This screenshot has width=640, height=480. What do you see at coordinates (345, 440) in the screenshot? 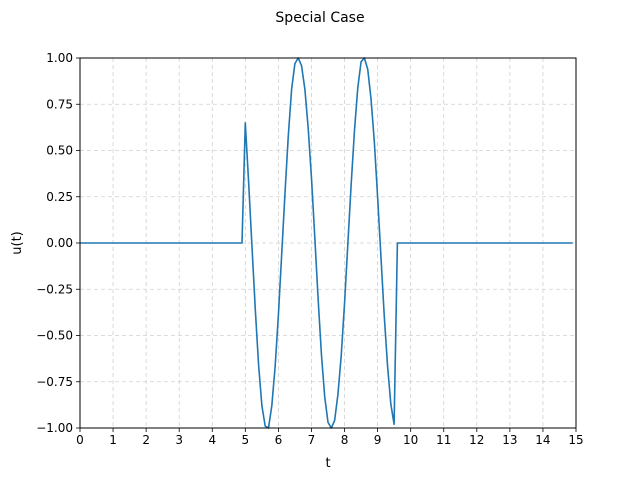
I see `x-tick-label: 8` at bounding box center [345, 440].